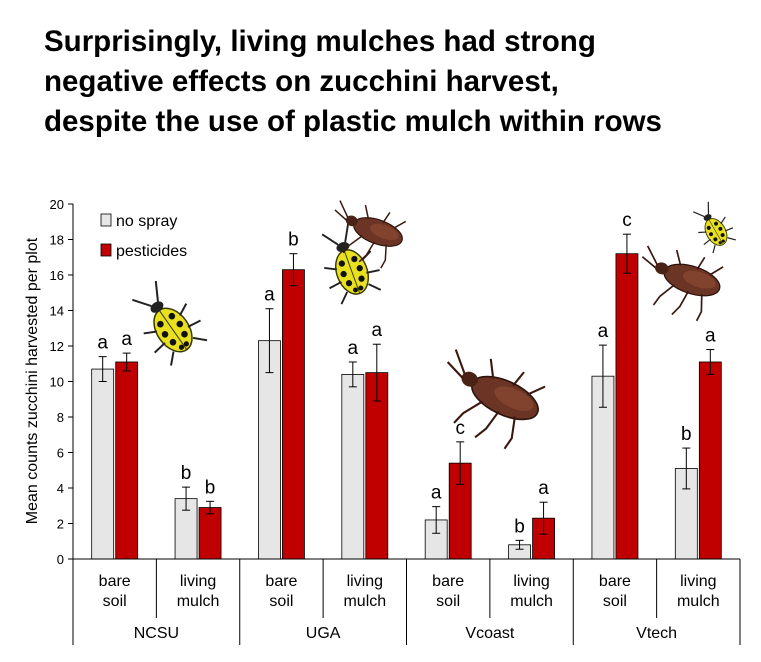  Describe the element at coordinates (151, 251) in the screenshot. I see `legend-label-pesticides: pesticides` at that location.